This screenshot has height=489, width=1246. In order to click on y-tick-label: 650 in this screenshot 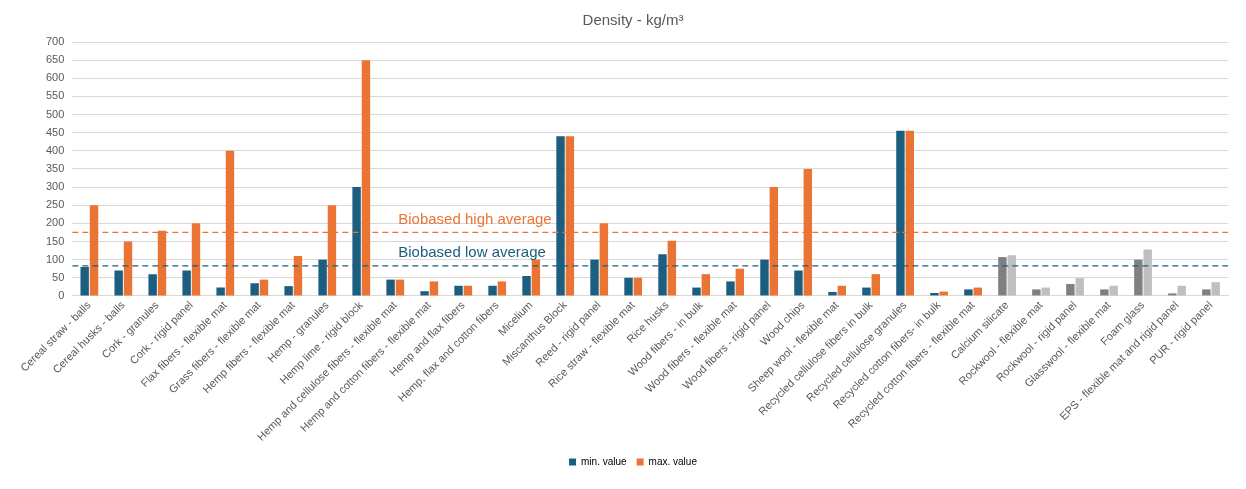, I will do `click(55, 59)`.